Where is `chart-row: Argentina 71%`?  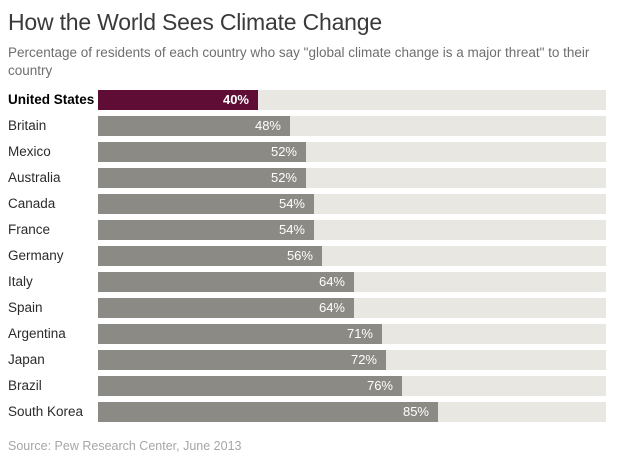 chart-row: Argentina 71% is located at coordinates (322, 333).